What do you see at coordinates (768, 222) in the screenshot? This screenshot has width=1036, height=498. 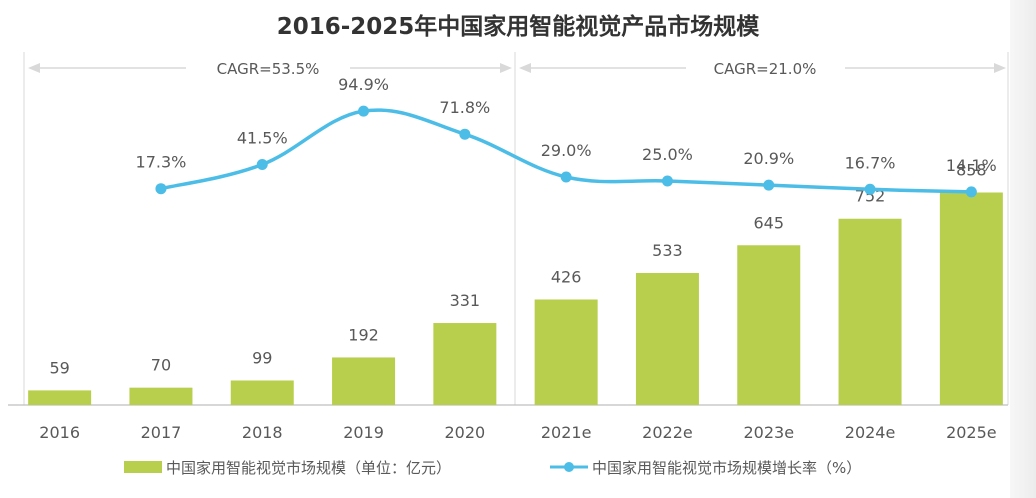 I see `bar-label-2023e: 645` at bounding box center [768, 222].